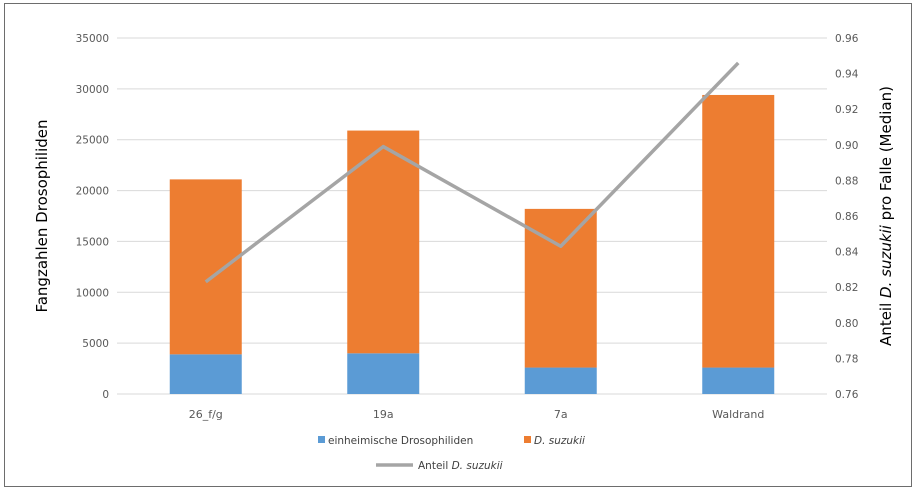  I want to click on legend-label-native: einheimische Drosophiliden, so click(400, 441).